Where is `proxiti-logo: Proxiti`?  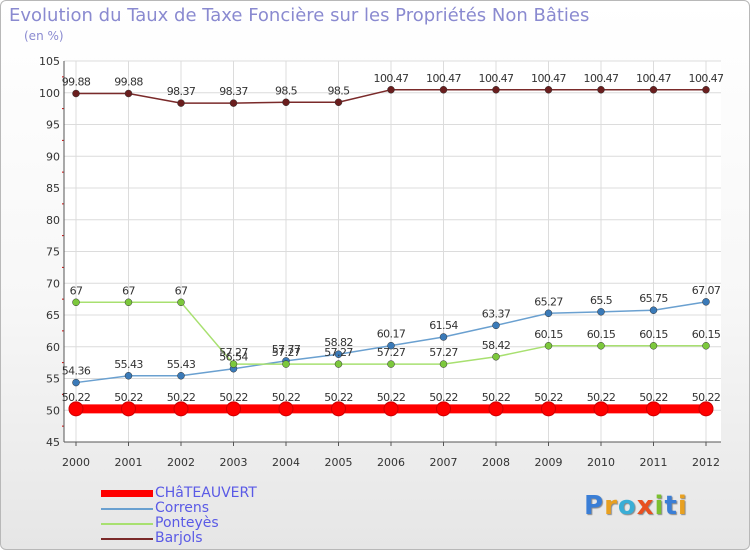 proxiti-logo: Proxiti is located at coordinates (636, 506).